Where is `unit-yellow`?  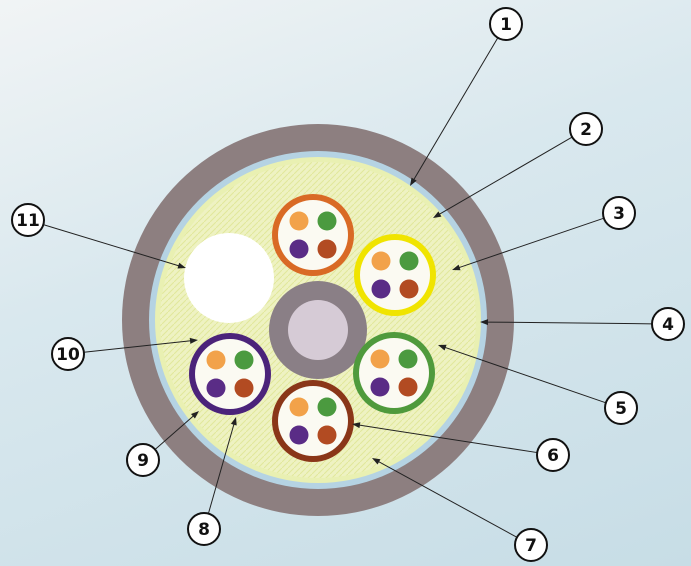 unit-yellow is located at coordinates (395, 275).